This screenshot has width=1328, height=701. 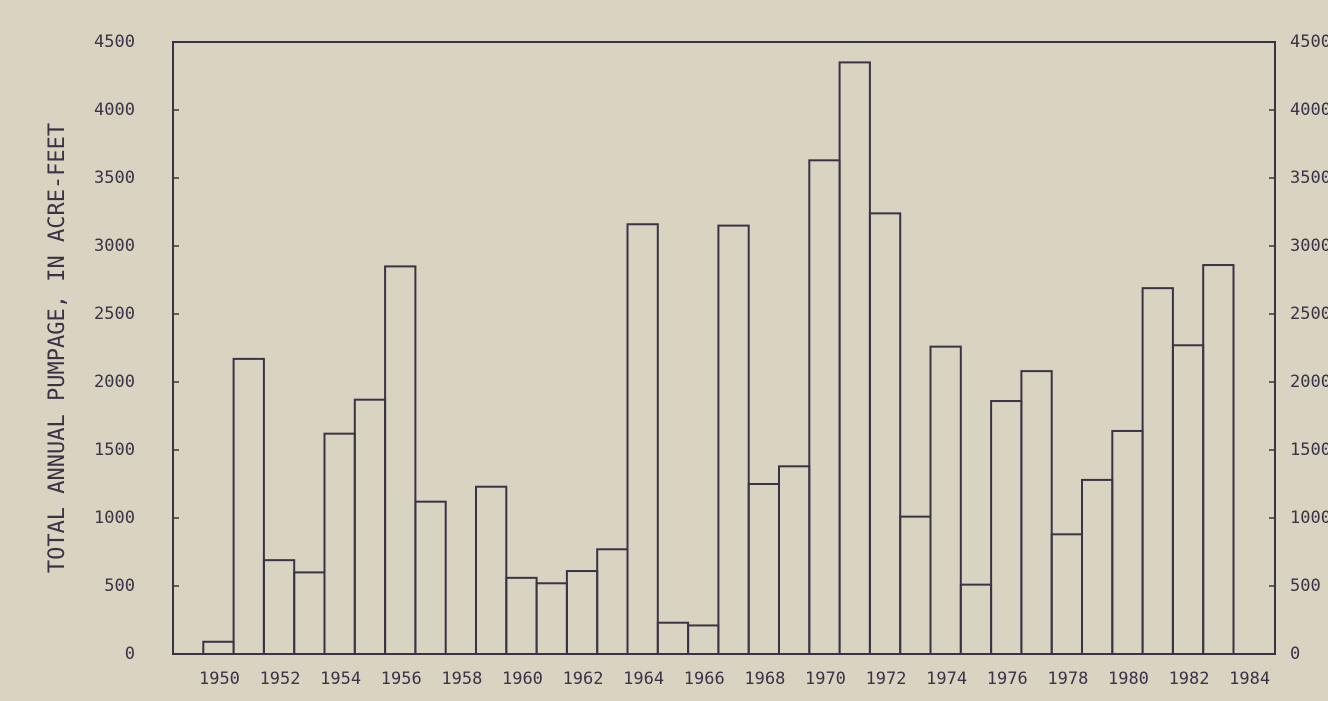 What do you see at coordinates (130, 654) in the screenshot?
I see `y-tick-label: 0` at bounding box center [130, 654].